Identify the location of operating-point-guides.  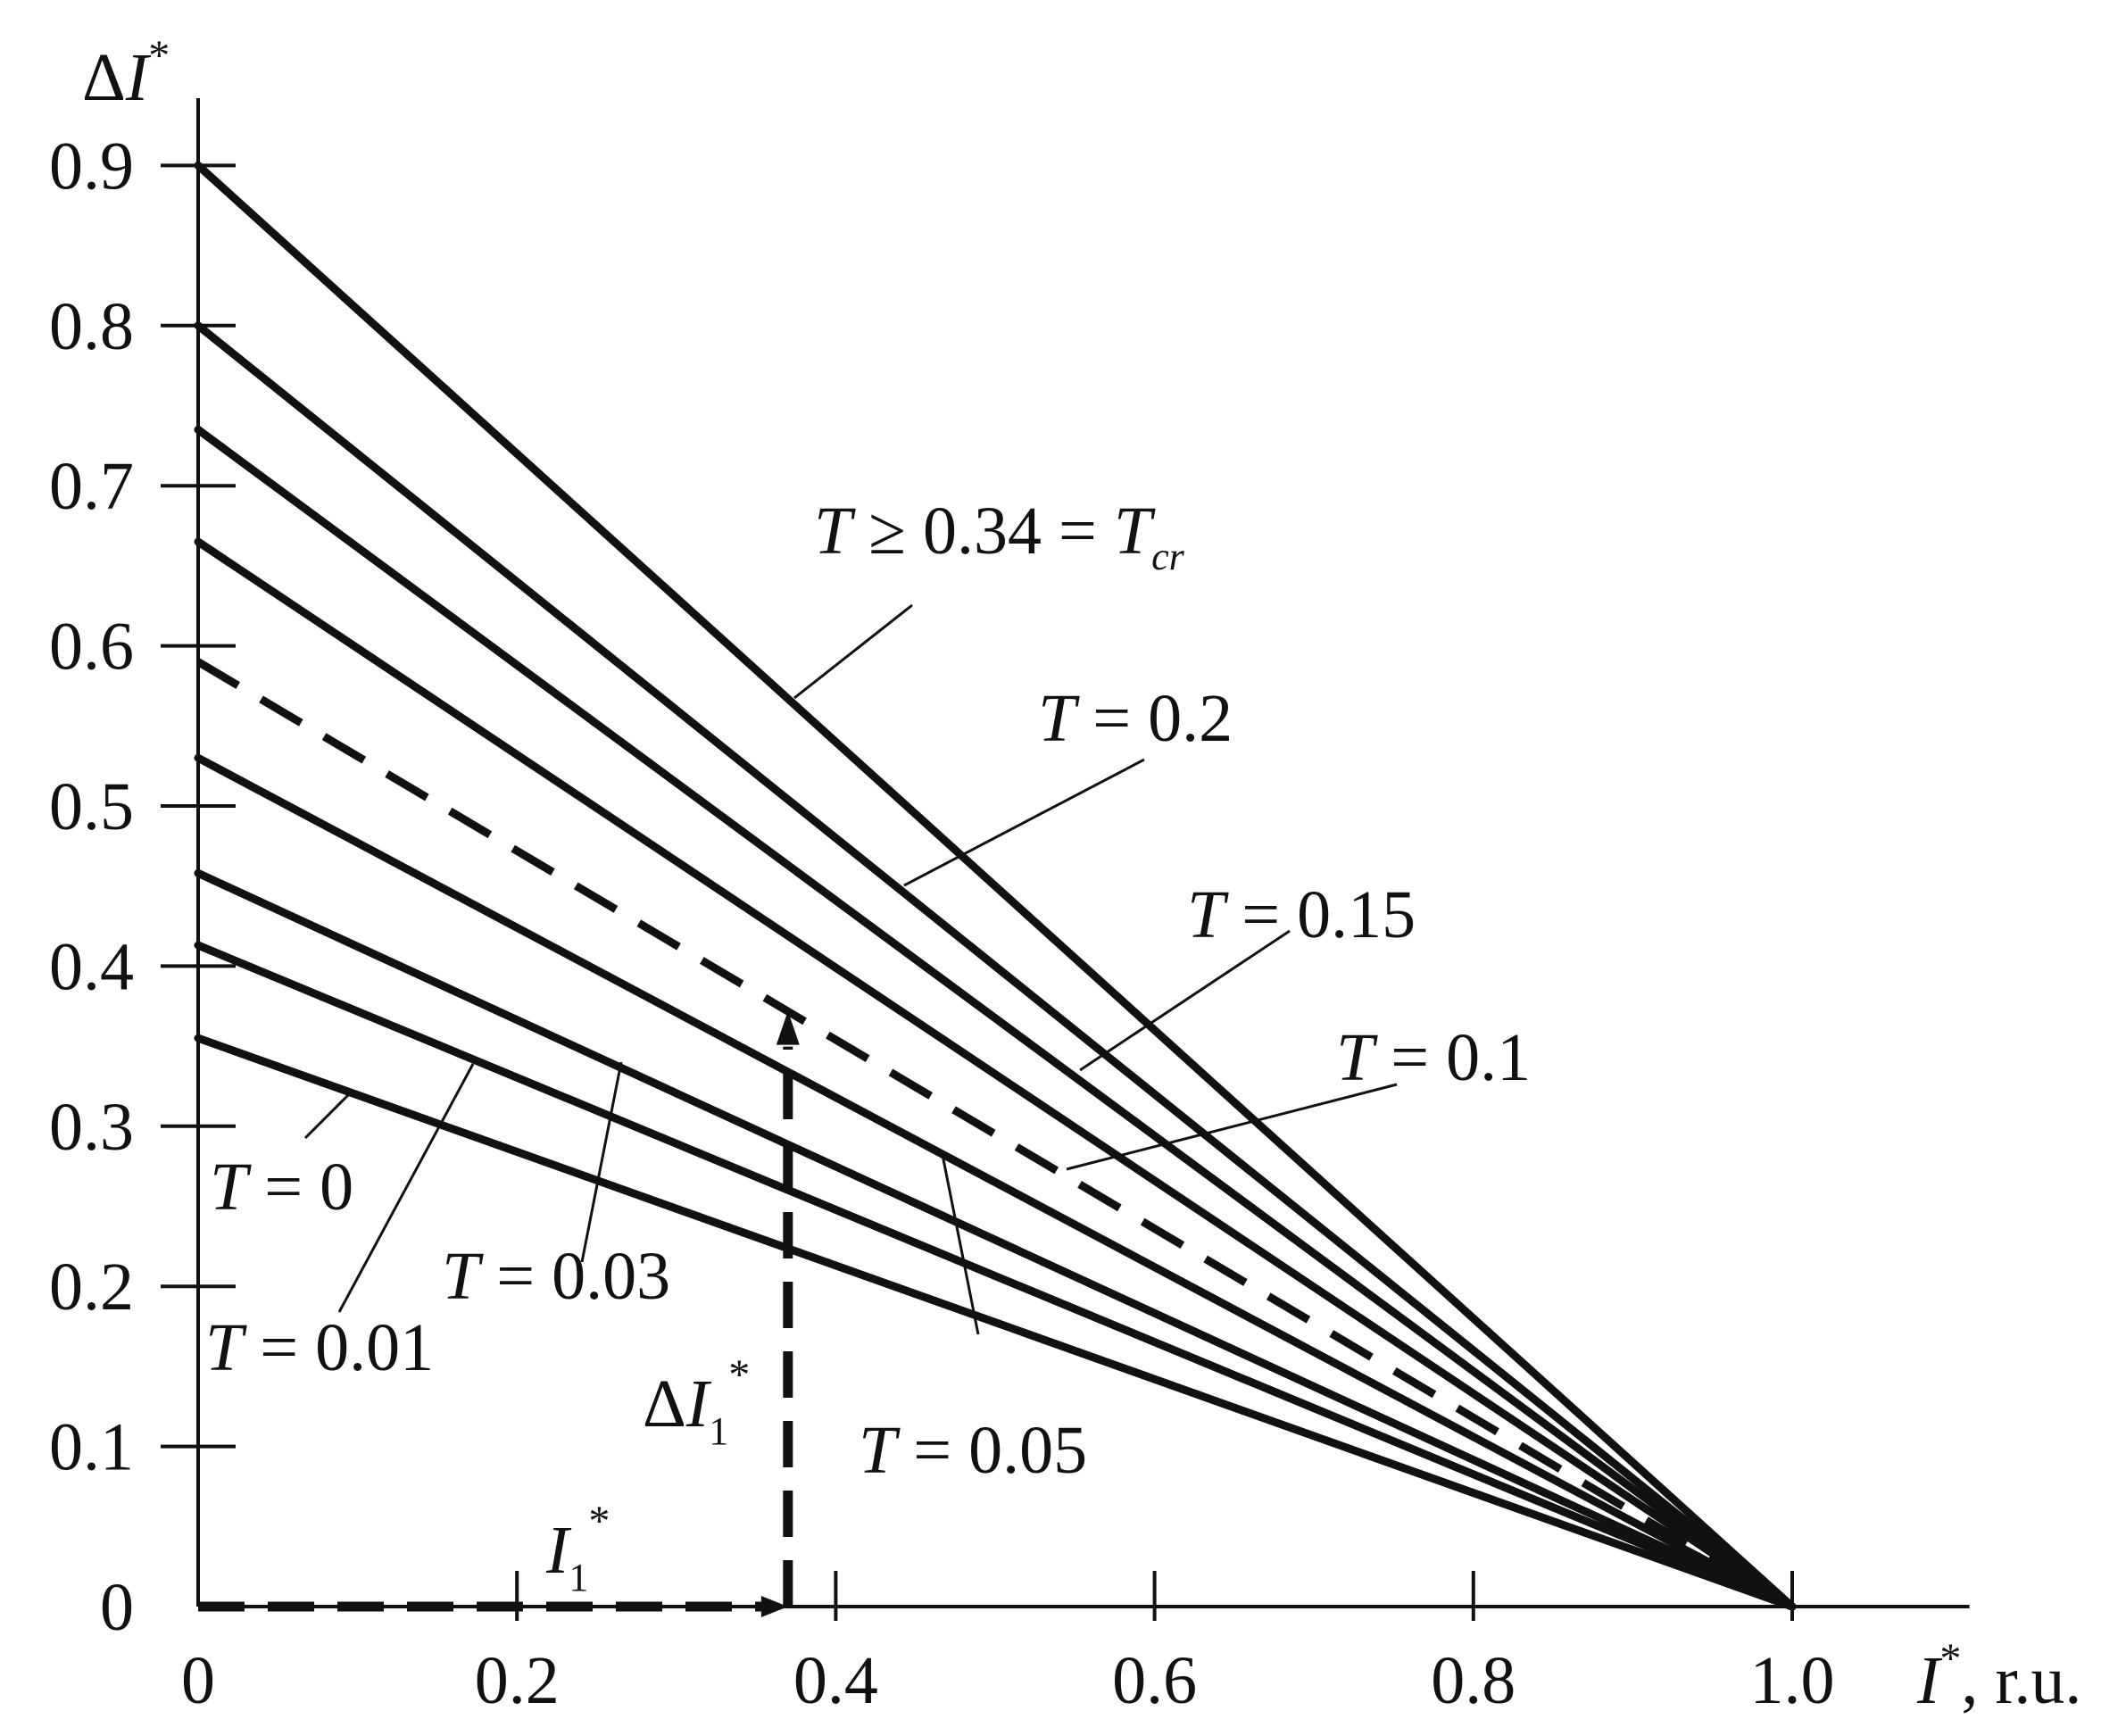
(499, 1313).